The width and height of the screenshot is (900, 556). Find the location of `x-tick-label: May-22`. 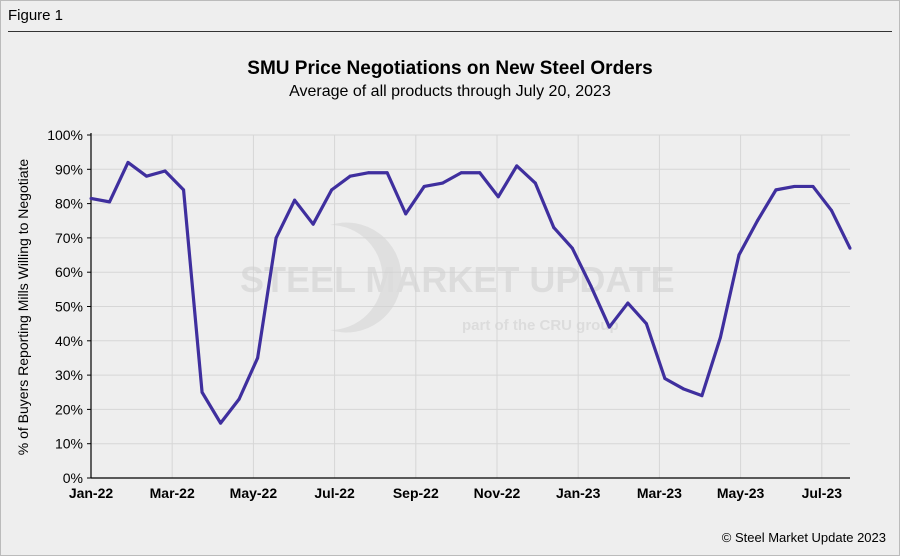

x-tick-label: May-22 is located at coordinates (254, 493).